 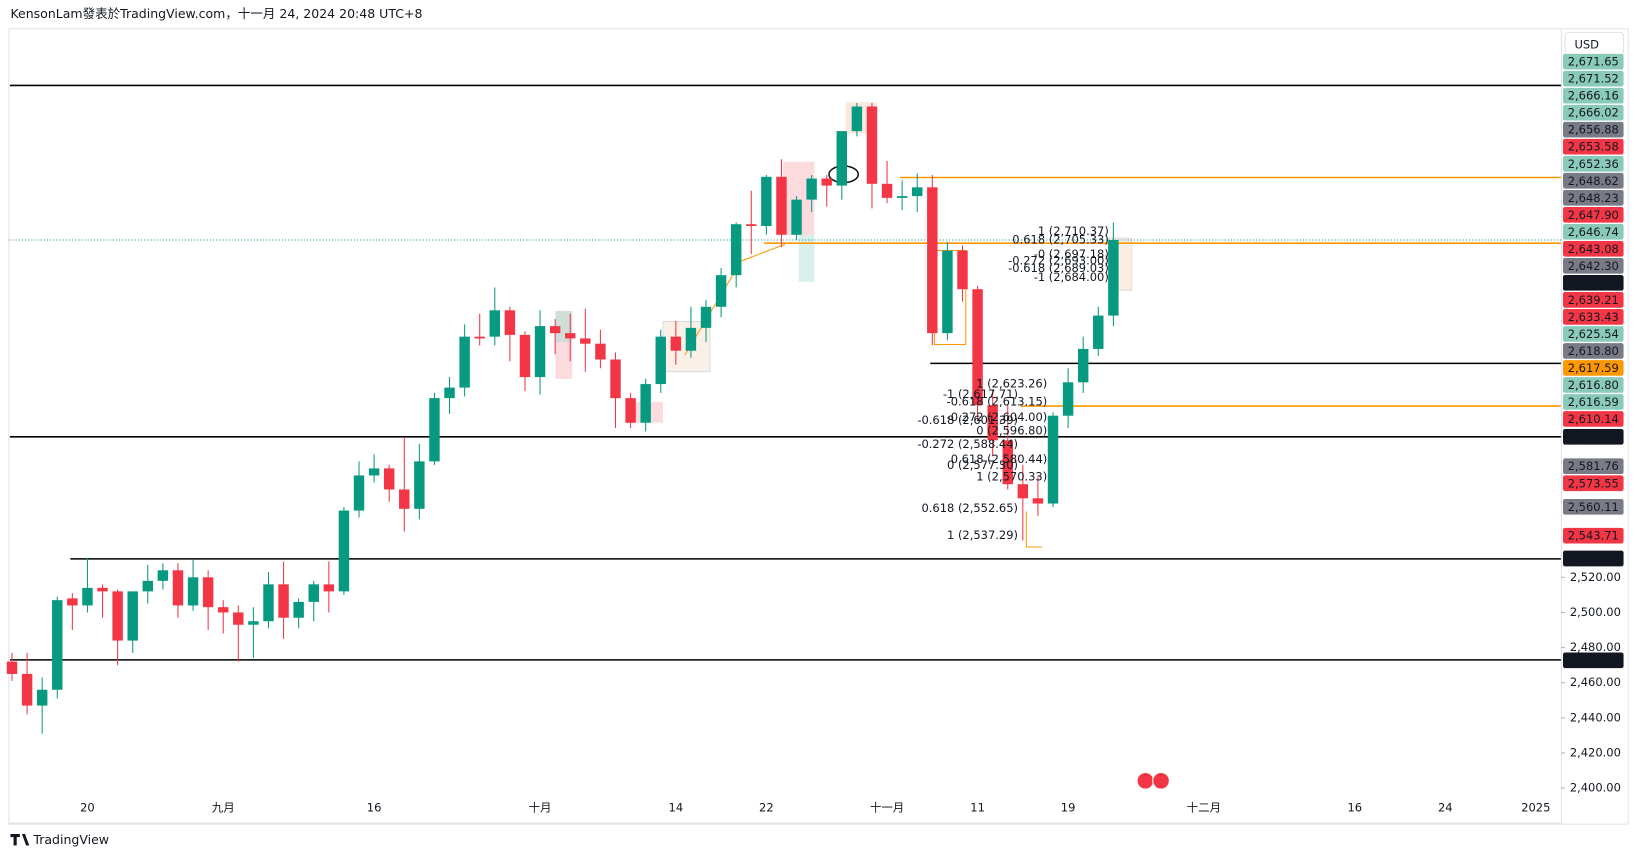 I want to click on fib-label: 0 (2,596.80), so click(x=1011, y=431).